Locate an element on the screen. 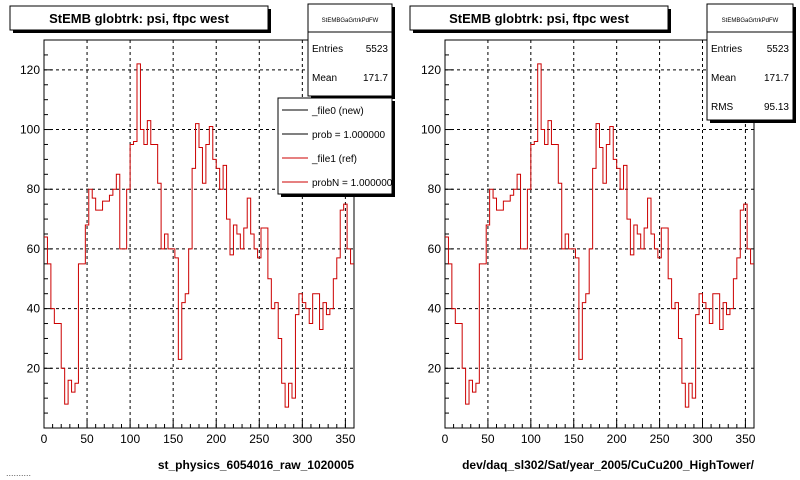 This screenshot has width=800, height=480. legend-entry-label: _file1 (ref) is located at coordinates (334, 159).